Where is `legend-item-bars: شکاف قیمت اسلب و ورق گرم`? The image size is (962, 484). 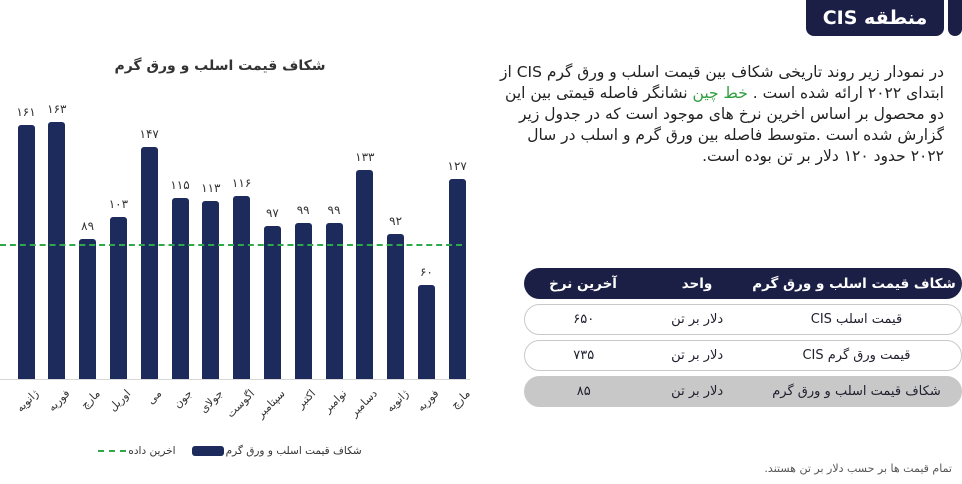 legend-item-bars: شکاف قیمت اسلب و ورق گرم is located at coordinates (276, 451).